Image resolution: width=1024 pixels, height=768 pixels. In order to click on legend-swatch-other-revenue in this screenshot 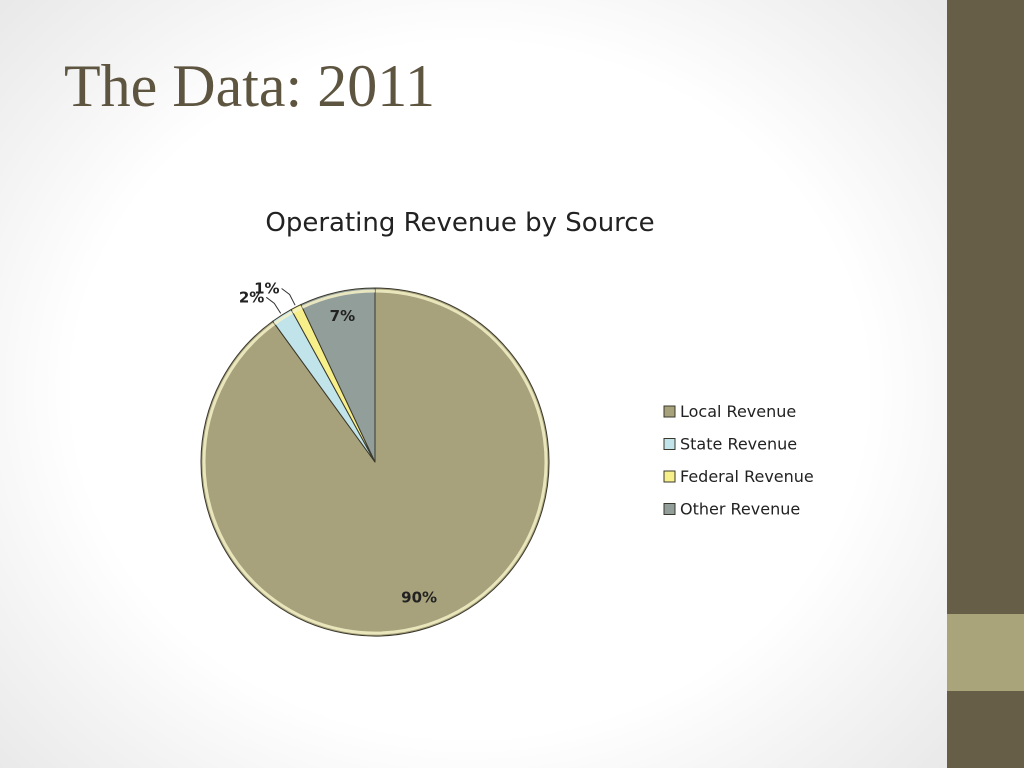, I will do `click(669, 509)`.